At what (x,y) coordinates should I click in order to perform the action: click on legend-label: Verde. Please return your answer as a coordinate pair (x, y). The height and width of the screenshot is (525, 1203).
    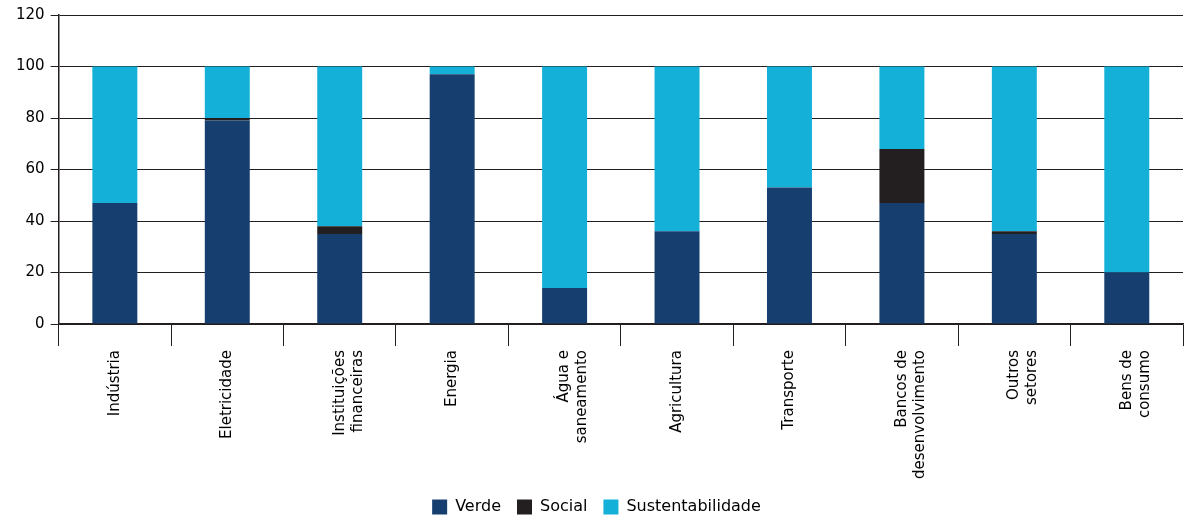
    Looking at the image, I should click on (478, 506).